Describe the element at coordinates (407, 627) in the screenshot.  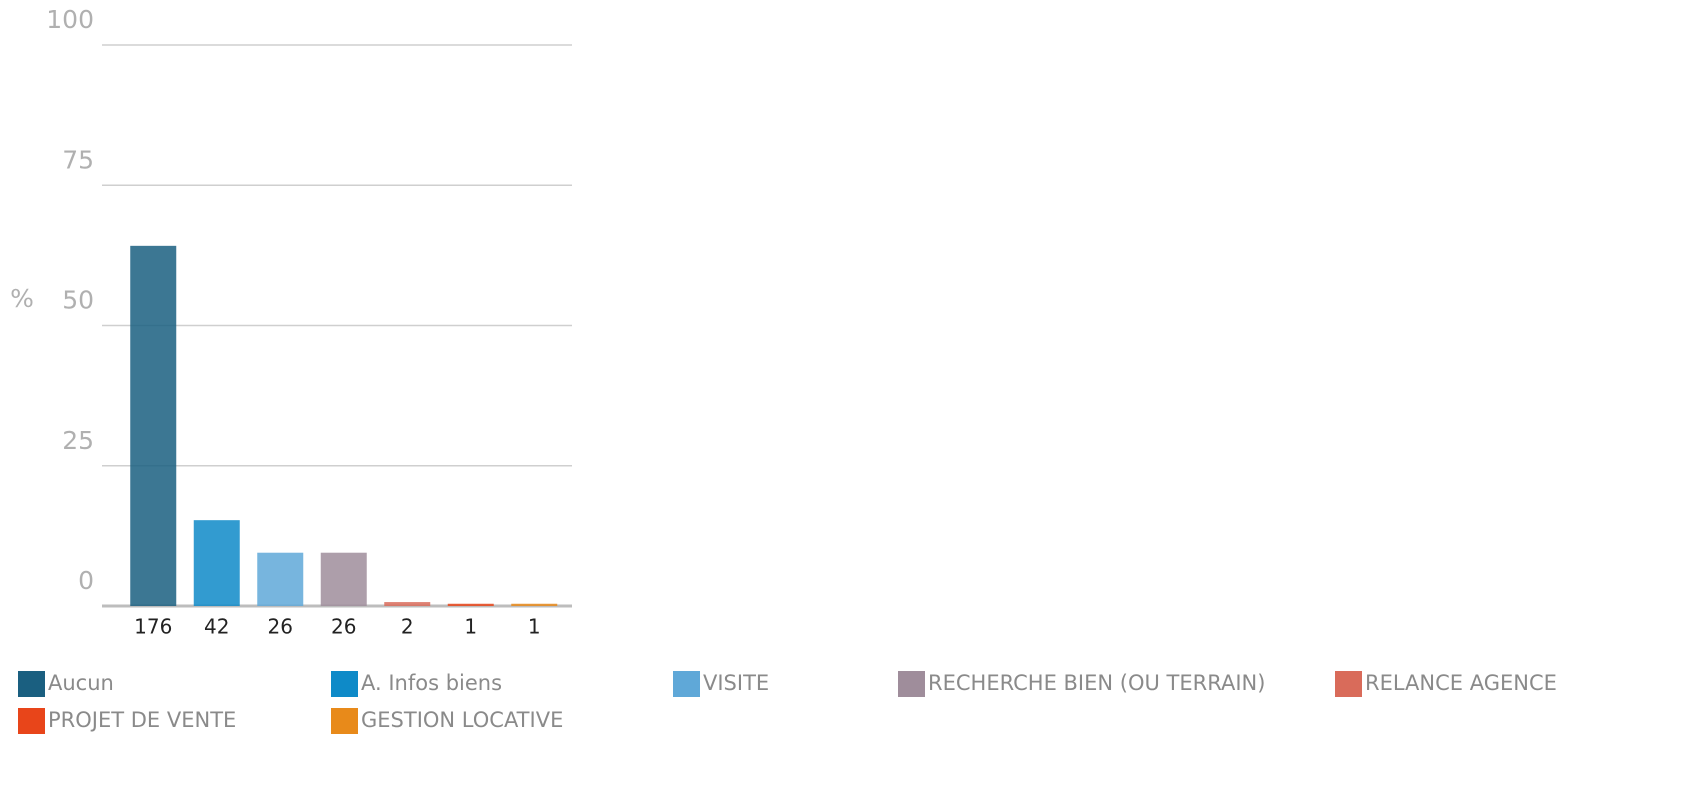
I see `count-label: 2` at that location.